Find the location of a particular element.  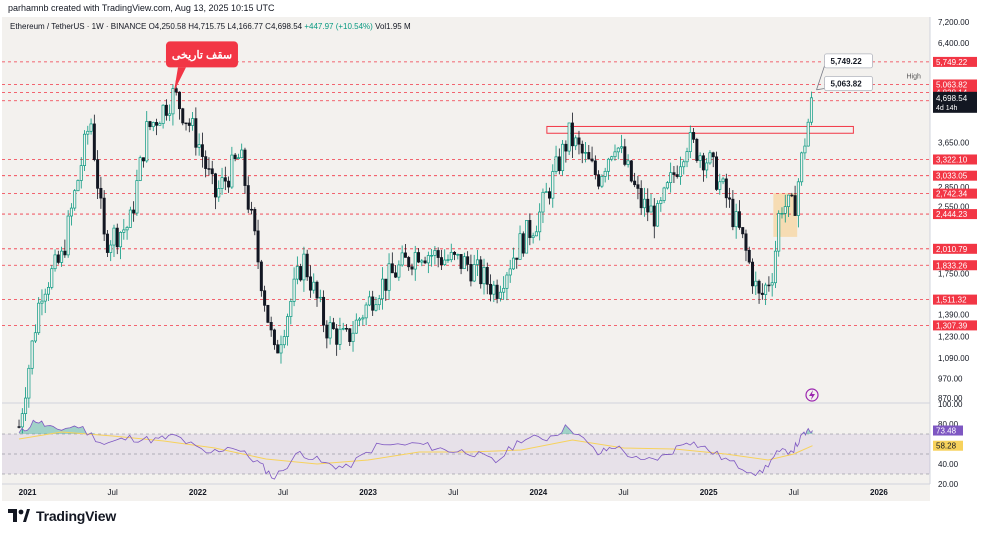

alert-badge-icon is located at coordinates (812, 395).